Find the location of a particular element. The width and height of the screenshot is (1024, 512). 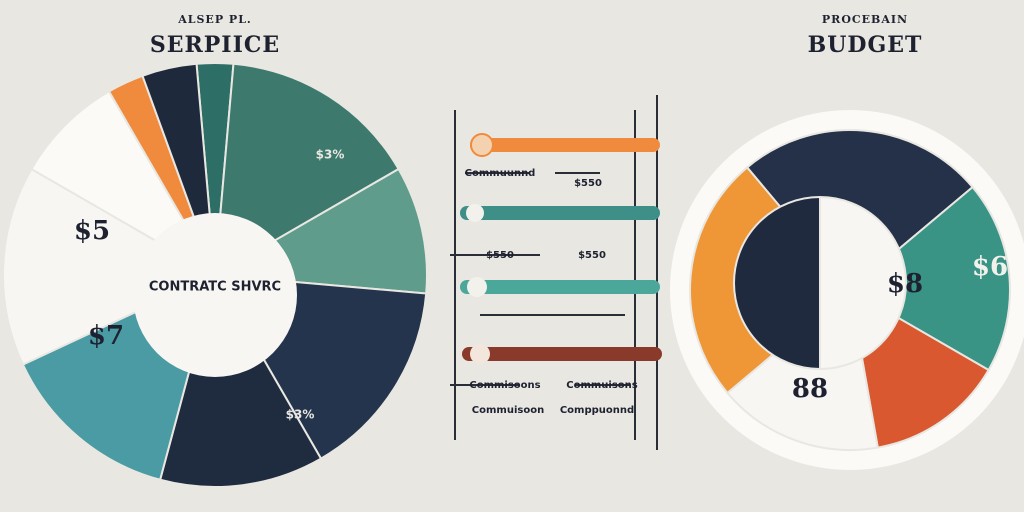

slice-label: $7 is located at coordinates (106, 336).